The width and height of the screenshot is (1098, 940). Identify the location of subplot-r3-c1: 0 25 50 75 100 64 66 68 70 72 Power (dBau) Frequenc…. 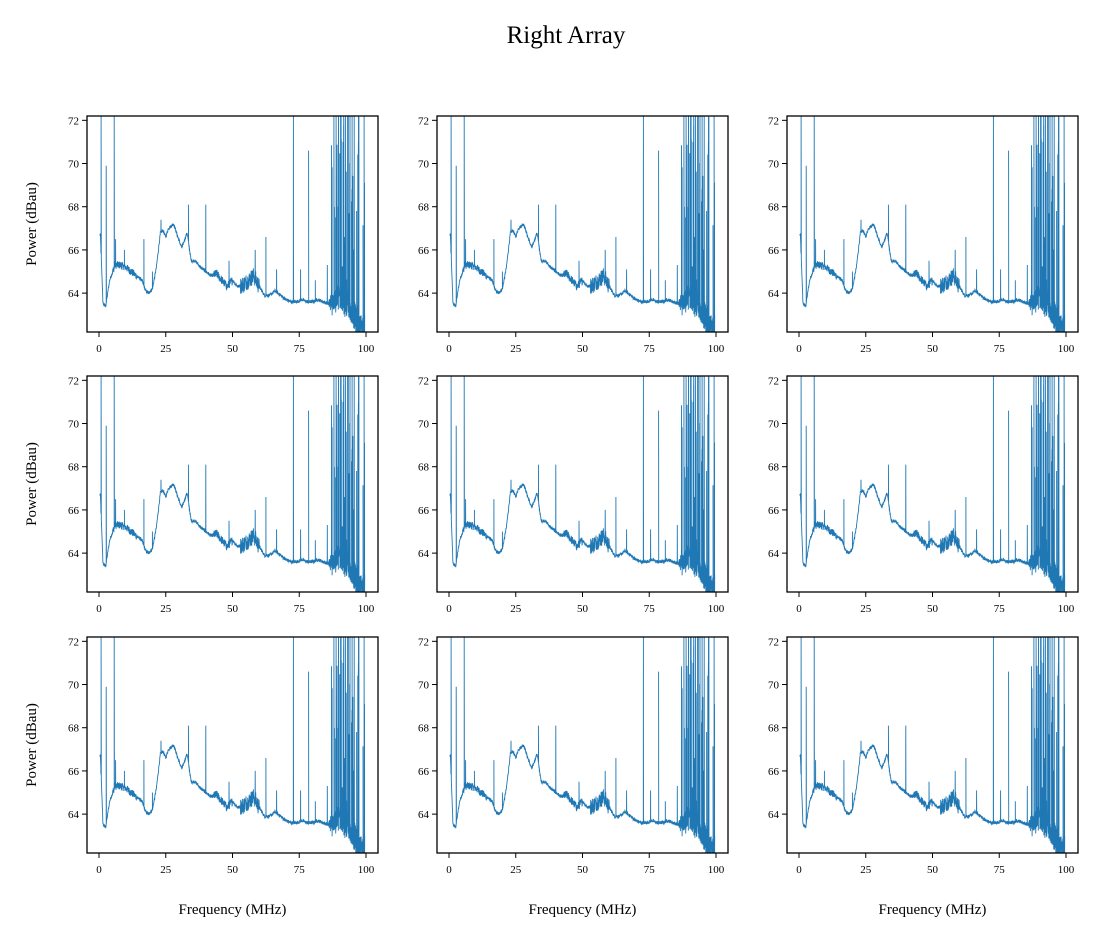
(201, 777).